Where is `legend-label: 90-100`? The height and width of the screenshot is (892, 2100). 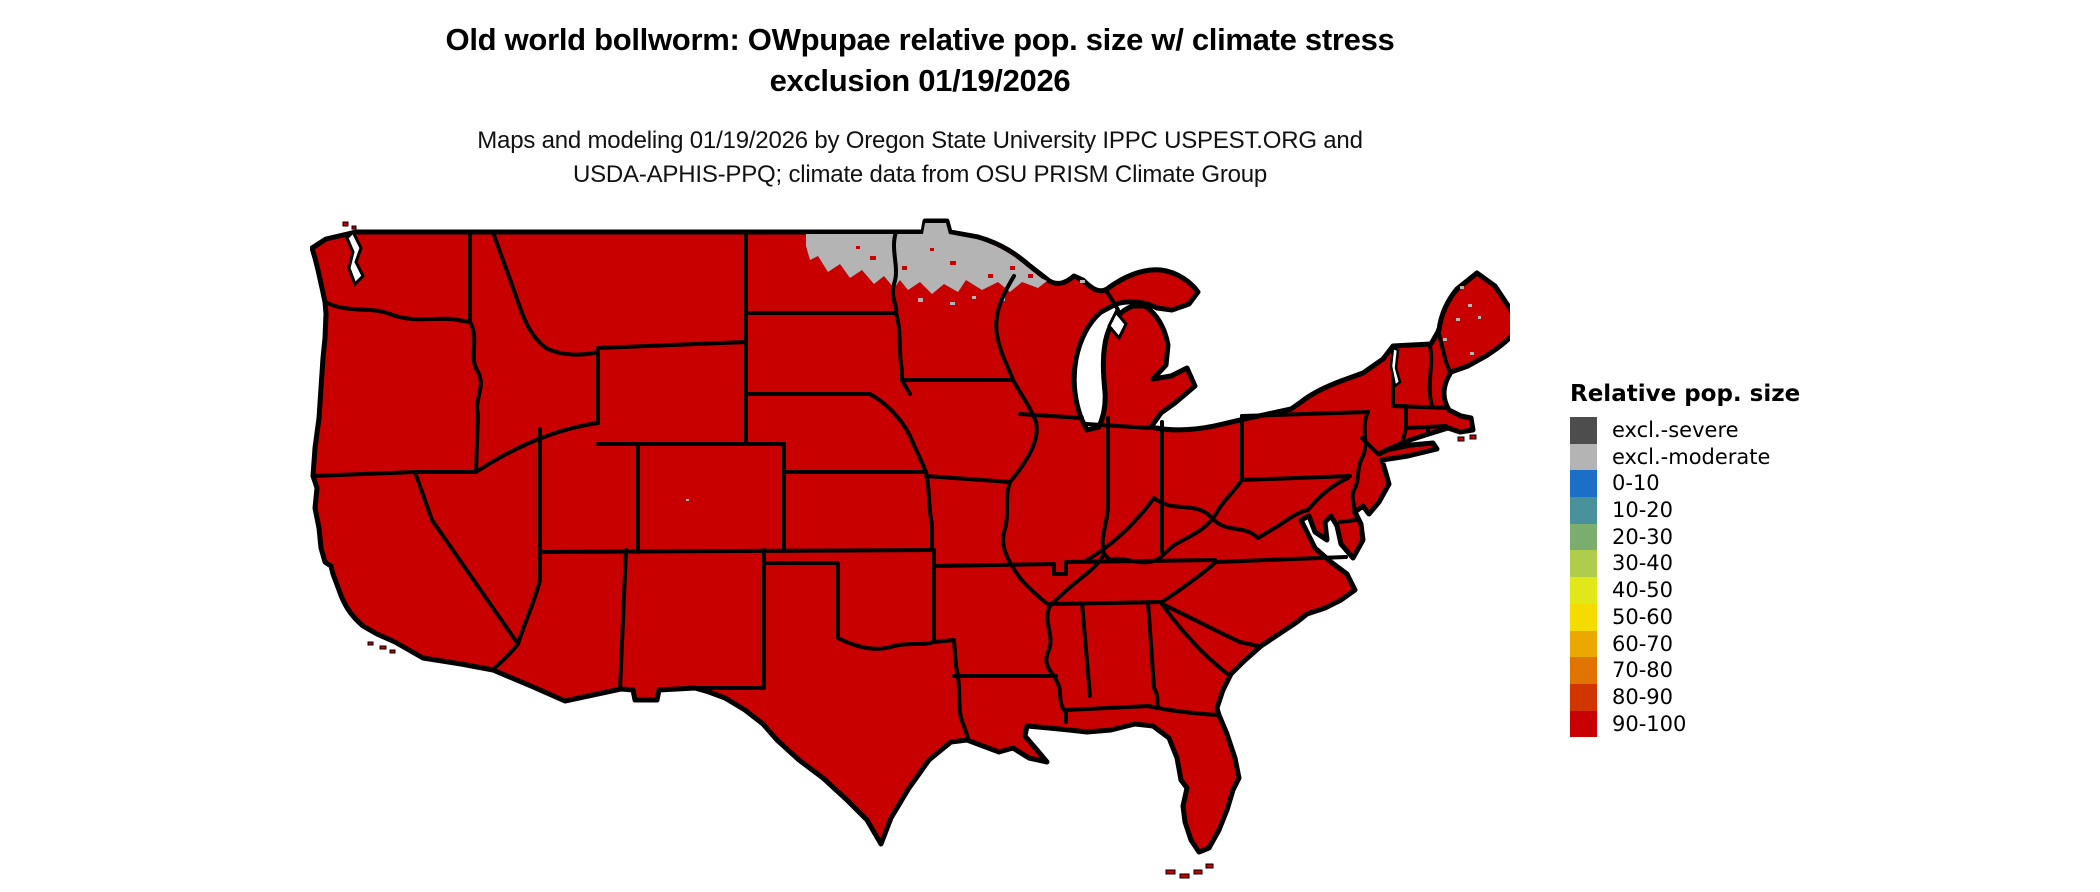 legend-label: 90-100 is located at coordinates (1649, 723).